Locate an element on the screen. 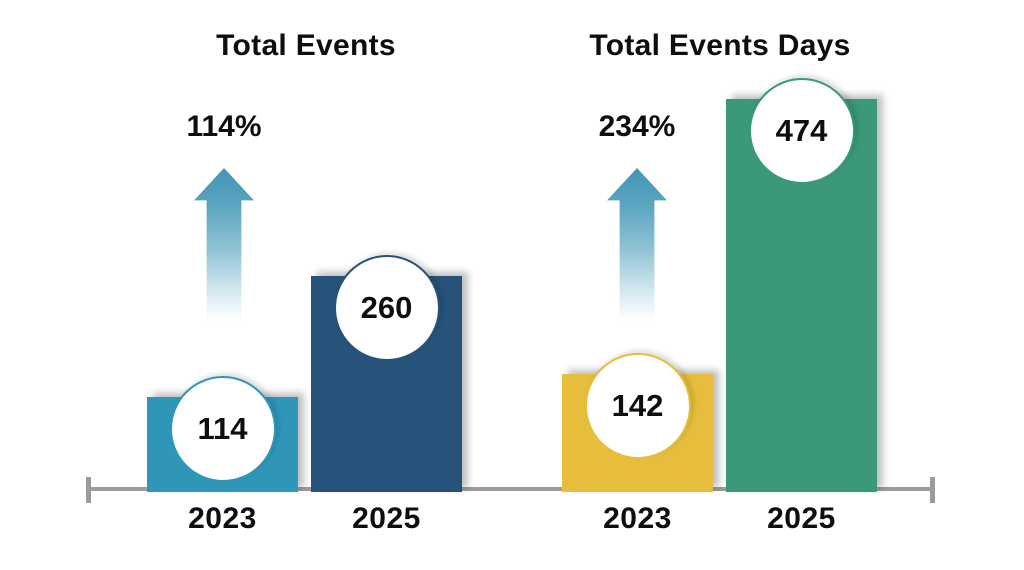 The width and height of the screenshot is (1024, 570). bar-value: 260 is located at coordinates (386, 307).